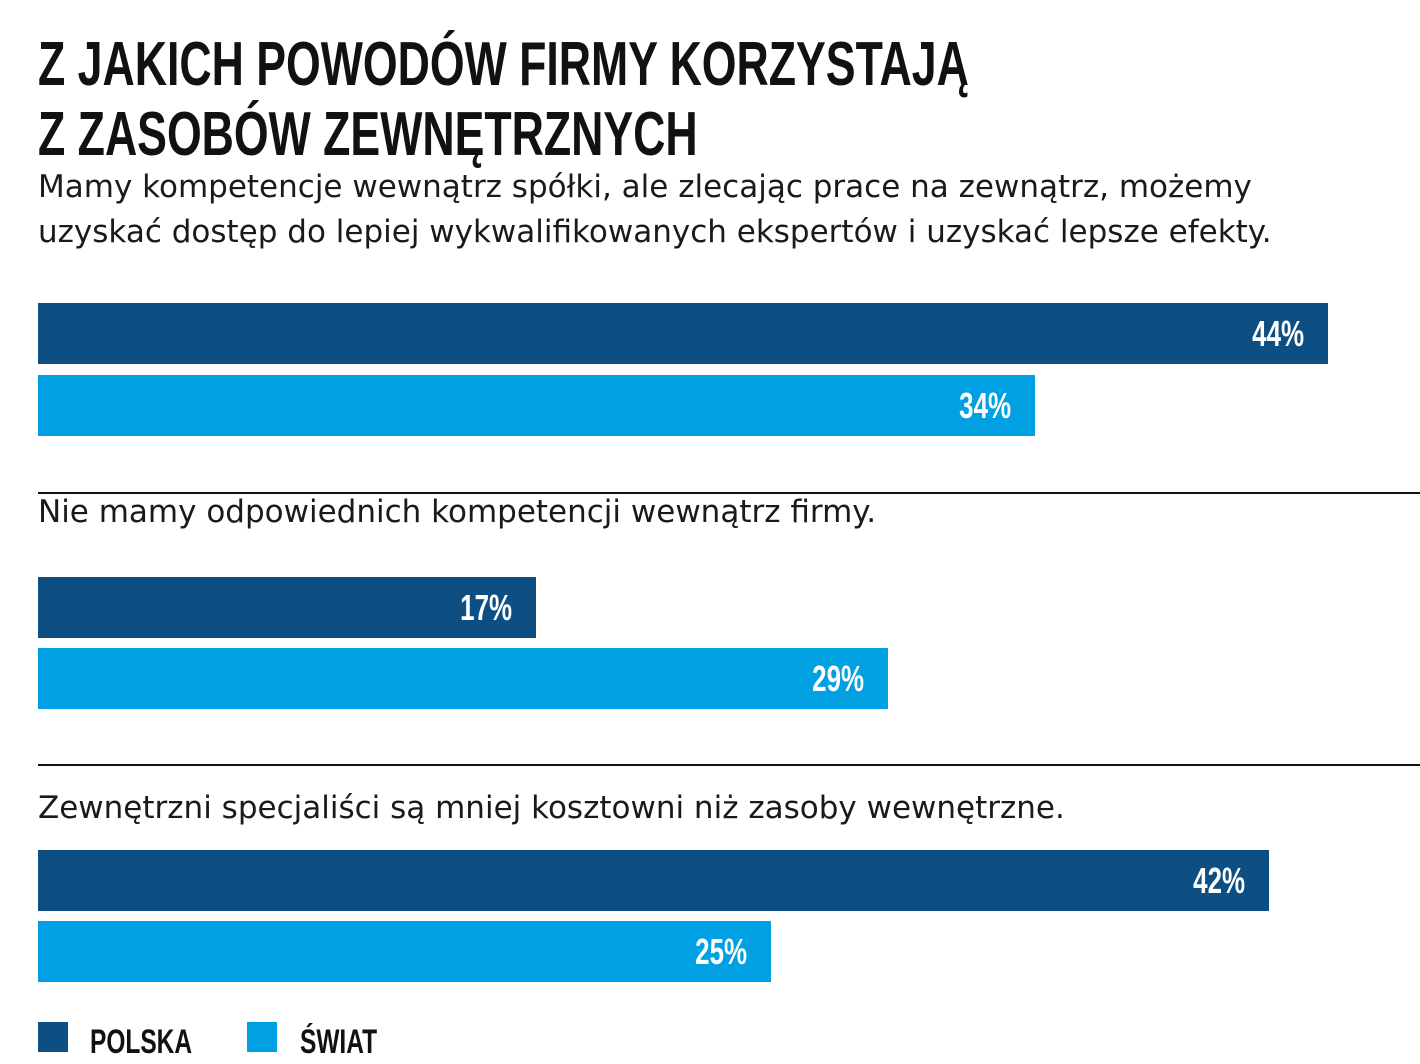 The image size is (1420, 1064). I want to click on chart-title-line-2: Z ZASOBÓW ZEWNĘTRZNYCH, so click(368, 134).